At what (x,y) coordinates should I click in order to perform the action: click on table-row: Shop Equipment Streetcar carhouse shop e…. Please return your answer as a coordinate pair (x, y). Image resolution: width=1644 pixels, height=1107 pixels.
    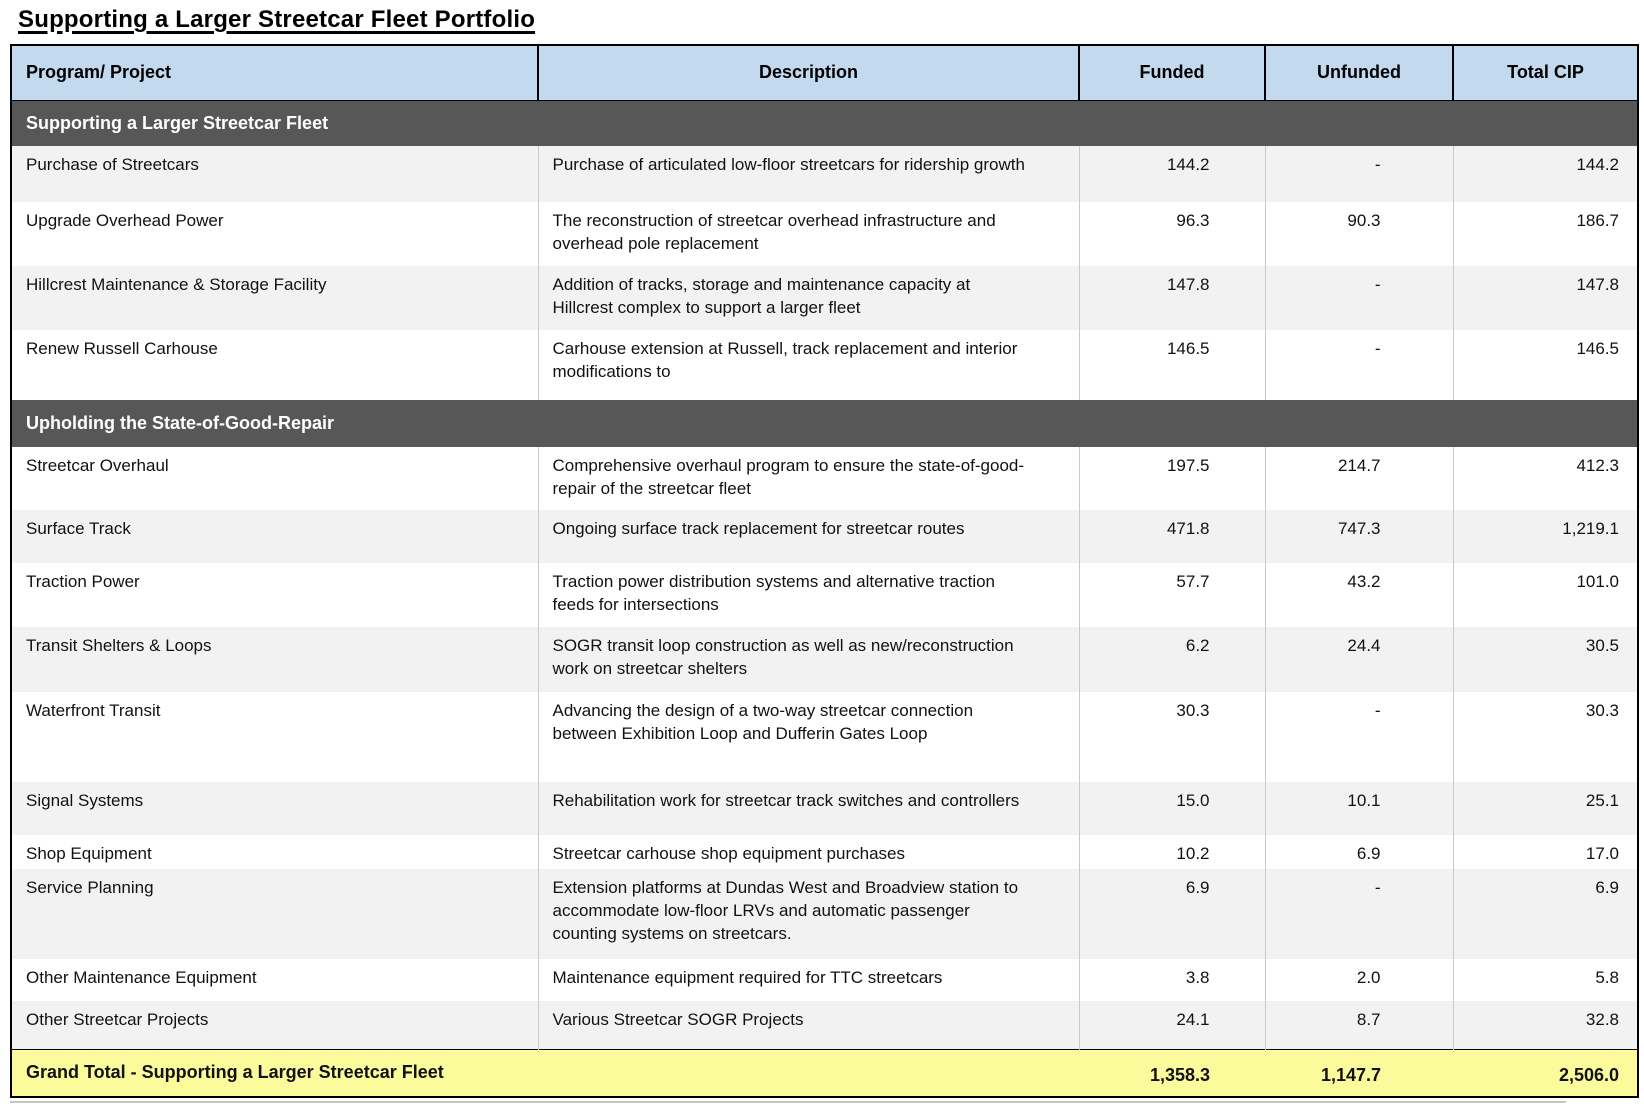
    Looking at the image, I should click on (824, 852).